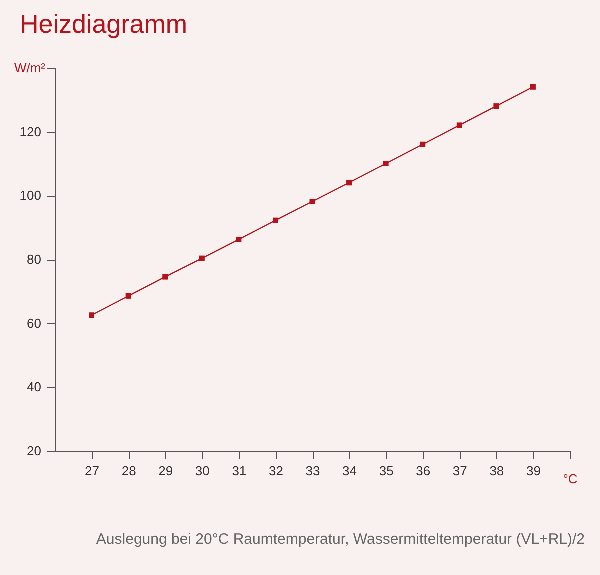 The height and width of the screenshot is (575, 600). I want to click on chart-title: Heizdiagramm, so click(104, 24).